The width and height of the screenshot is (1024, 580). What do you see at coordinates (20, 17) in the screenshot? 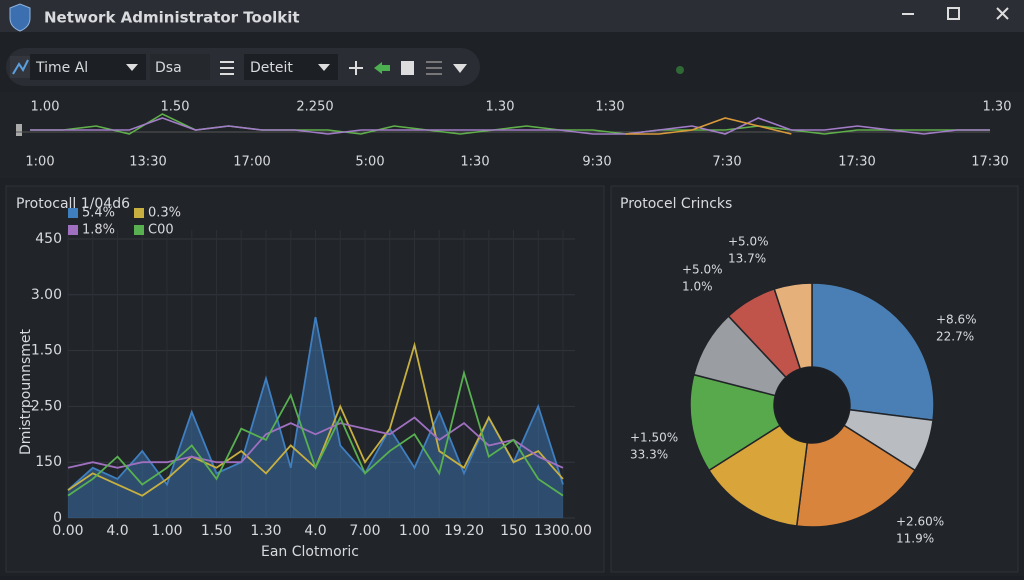
I see `app-icon` at bounding box center [20, 17].